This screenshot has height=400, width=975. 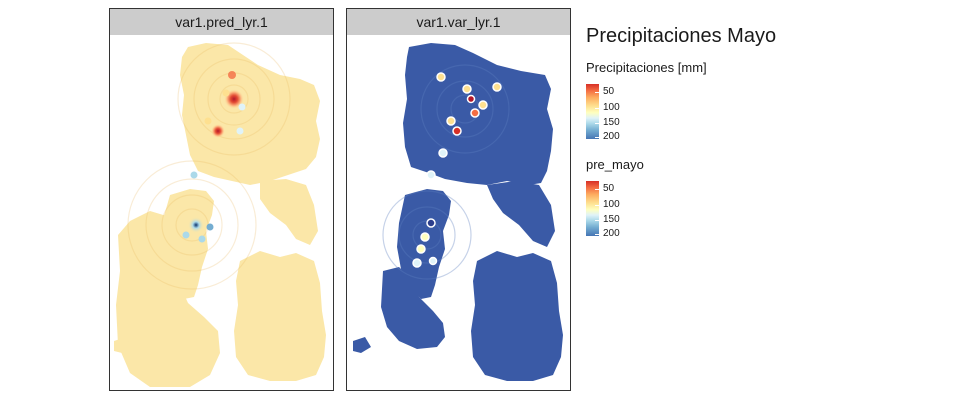 What do you see at coordinates (646, 67) in the screenshot?
I see `legend-scale-title: Precipitaciones [mm]` at bounding box center [646, 67].